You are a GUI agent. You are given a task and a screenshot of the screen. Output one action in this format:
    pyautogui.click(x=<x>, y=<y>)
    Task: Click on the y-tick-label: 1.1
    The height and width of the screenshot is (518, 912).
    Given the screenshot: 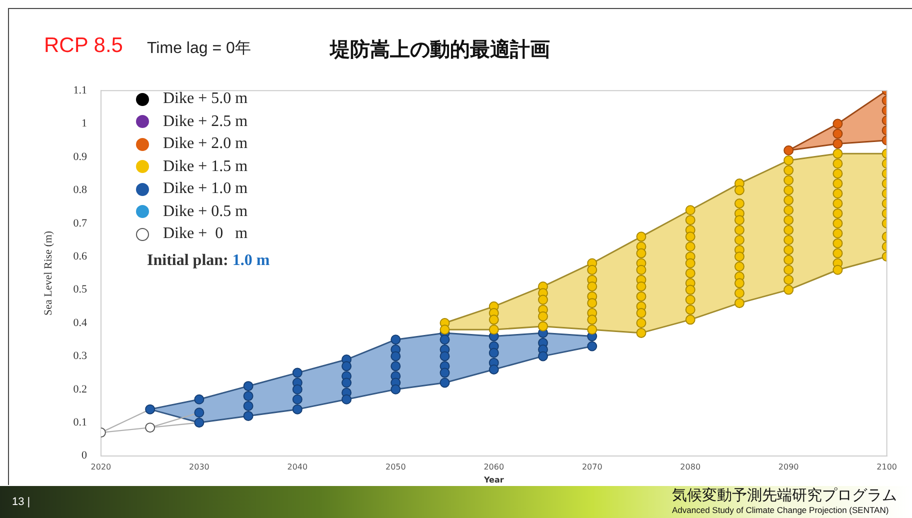 What is the action you would take?
    pyautogui.click(x=80, y=90)
    